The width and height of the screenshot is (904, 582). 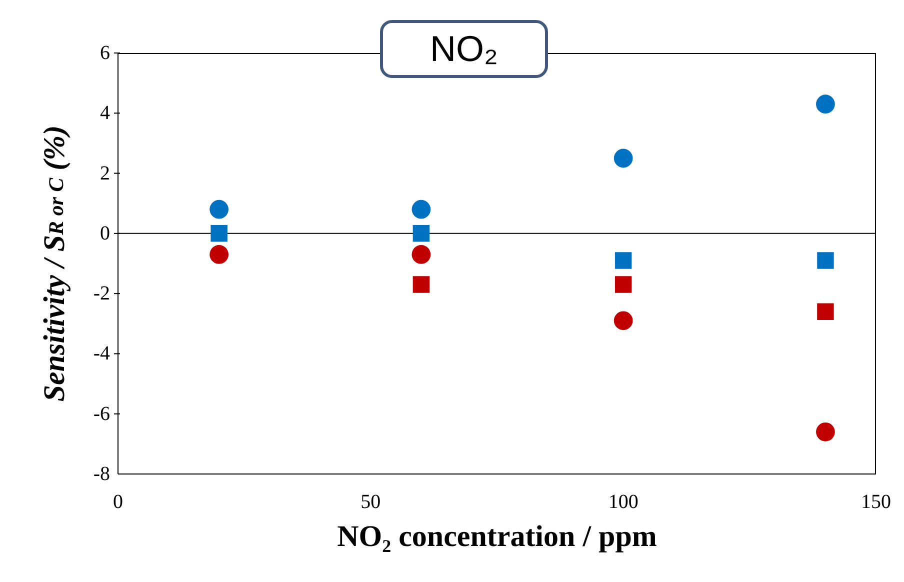 I want to click on y-tick-label: -8, so click(x=101, y=474).